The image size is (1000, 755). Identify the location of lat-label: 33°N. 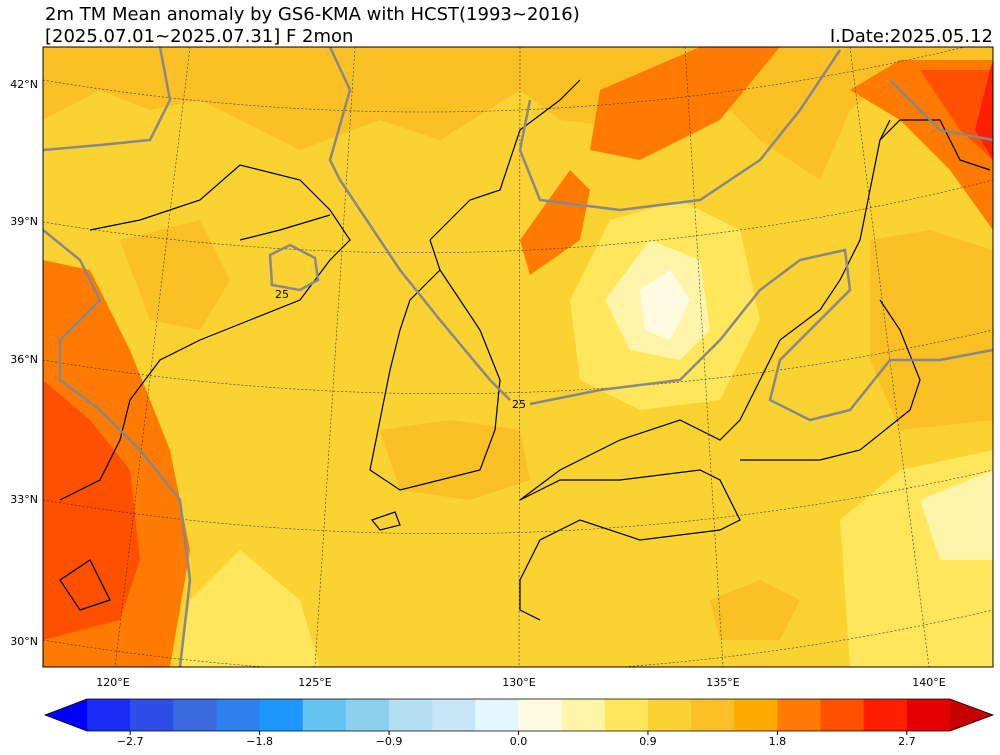
(24, 499).